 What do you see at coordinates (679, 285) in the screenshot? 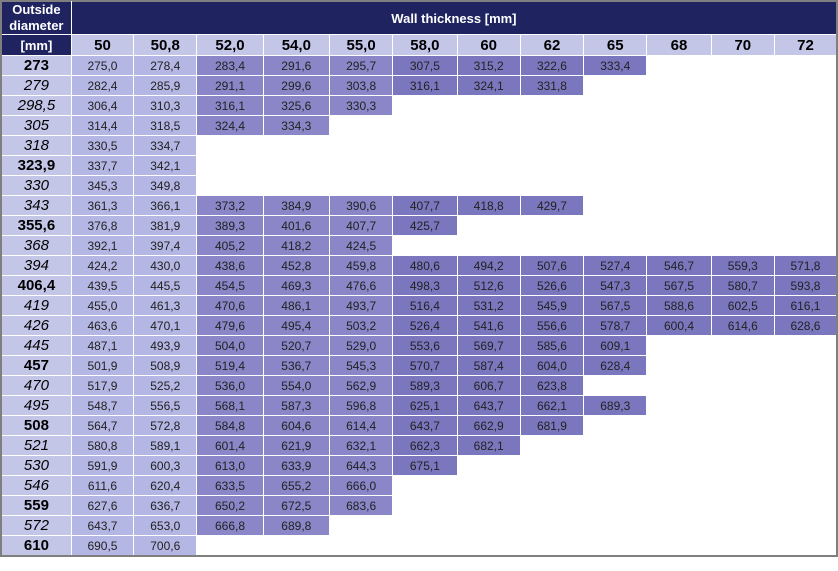
I see `weight-cell: 567,5` at bounding box center [679, 285].